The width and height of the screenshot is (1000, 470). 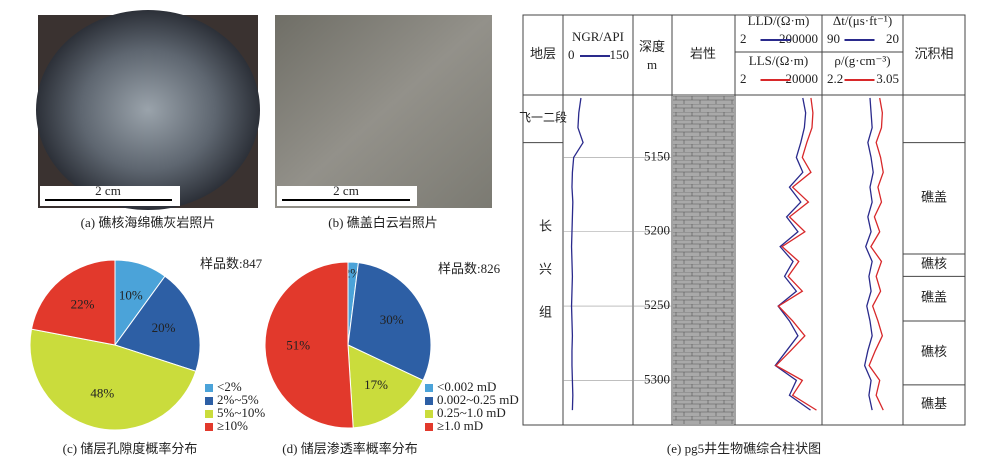 What do you see at coordinates (571, 54) in the screenshot?
I see `scale-min: 0` at bounding box center [571, 54].